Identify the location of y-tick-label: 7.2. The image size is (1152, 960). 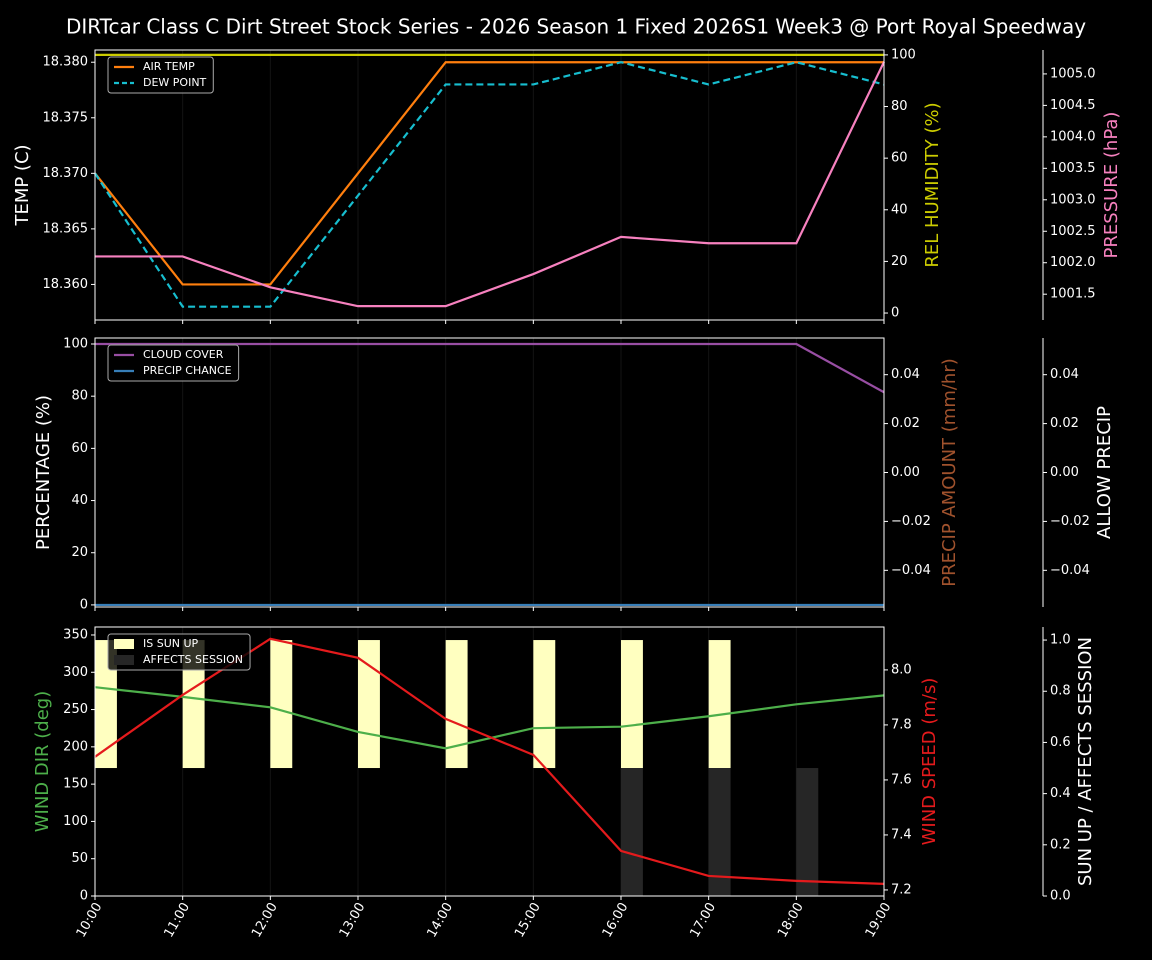
(901, 889).